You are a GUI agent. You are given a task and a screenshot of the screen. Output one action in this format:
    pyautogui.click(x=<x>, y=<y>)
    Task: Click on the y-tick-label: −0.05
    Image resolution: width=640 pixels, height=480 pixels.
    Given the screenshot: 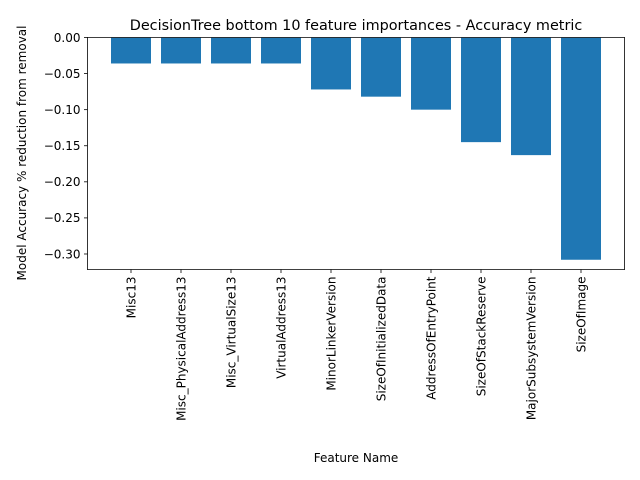 What is the action you would take?
    pyautogui.click(x=62, y=74)
    